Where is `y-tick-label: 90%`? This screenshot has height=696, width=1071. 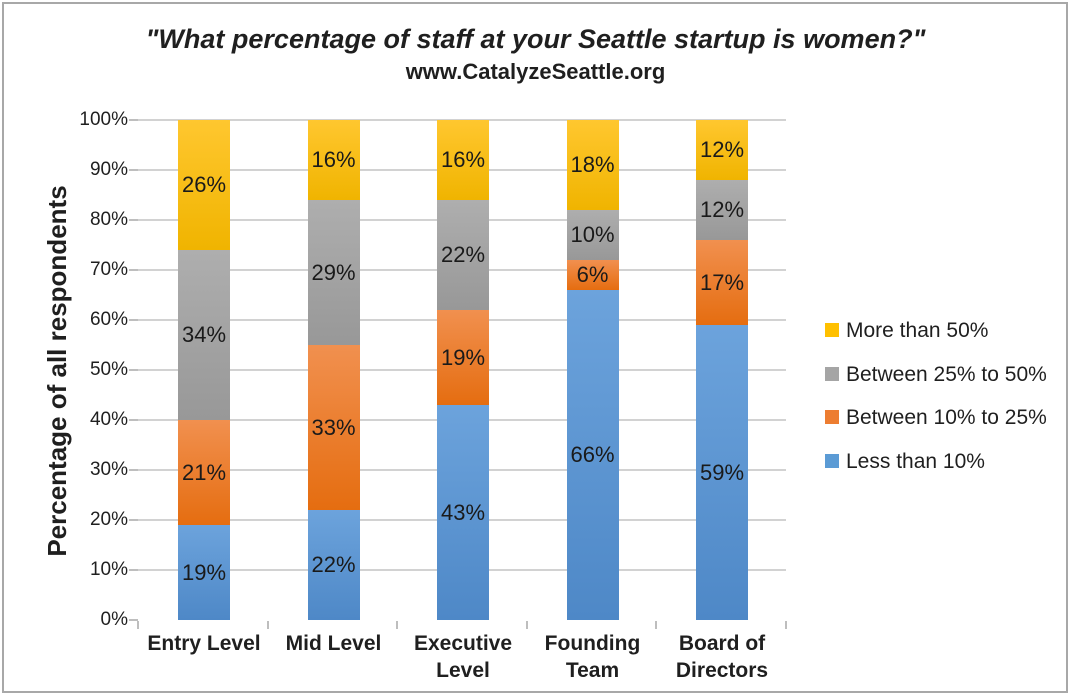 y-tick-label: 90% is located at coordinates (108, 169).